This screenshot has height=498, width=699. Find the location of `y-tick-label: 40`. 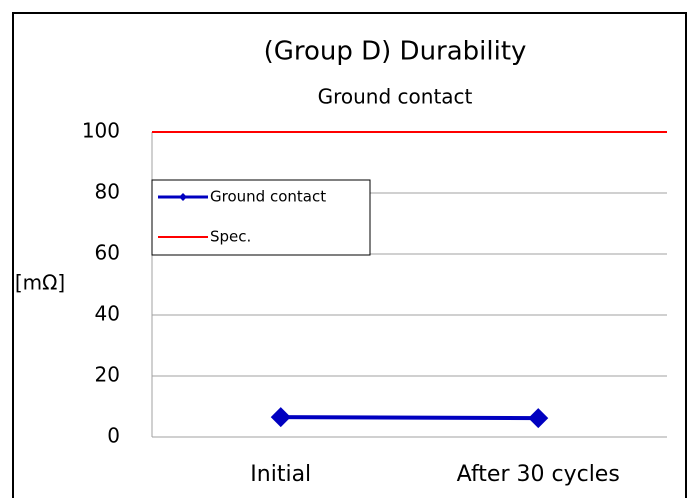

y-tick-label: 40 is located at coordinates (107, 314).